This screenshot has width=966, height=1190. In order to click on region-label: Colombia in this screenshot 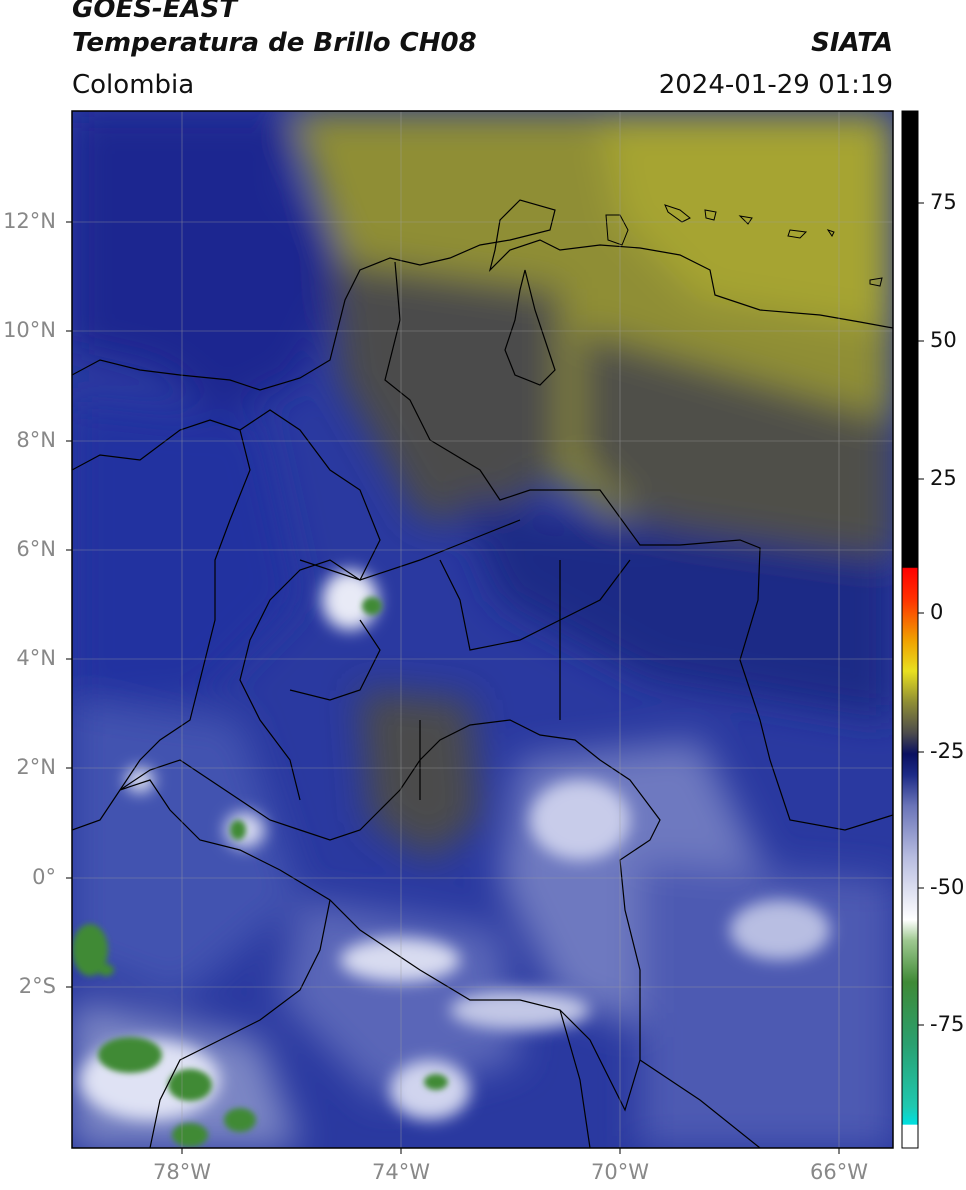, I will do `click(133, 85)`.